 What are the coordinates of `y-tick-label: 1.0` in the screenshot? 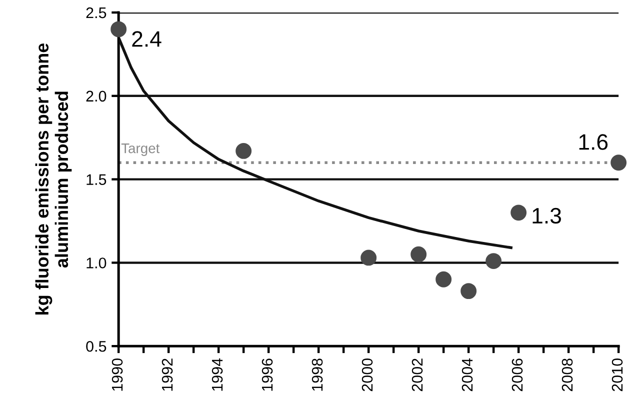 It's located at (96, 263).